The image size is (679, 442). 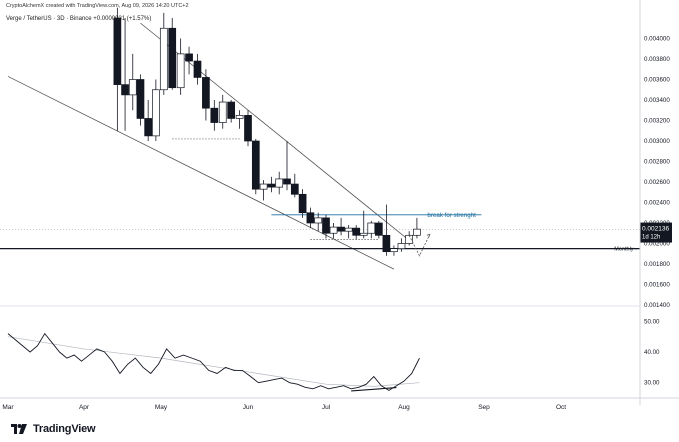 What do you see at coordinates (428, 235) in the screenshot?
I see `projection-arrow-head-icon` at bounding box center [428, 235].